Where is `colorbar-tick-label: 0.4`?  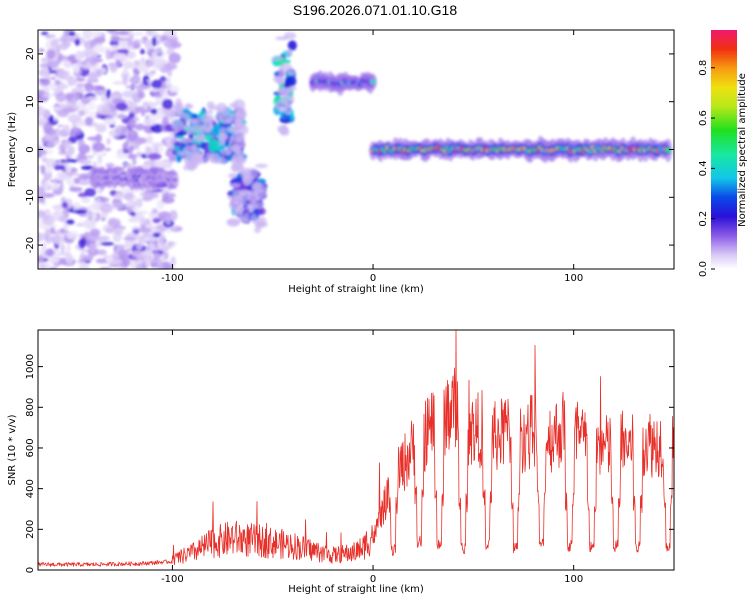 colorbar-tick-label: 0.4 is located at coordinates (703, 168).